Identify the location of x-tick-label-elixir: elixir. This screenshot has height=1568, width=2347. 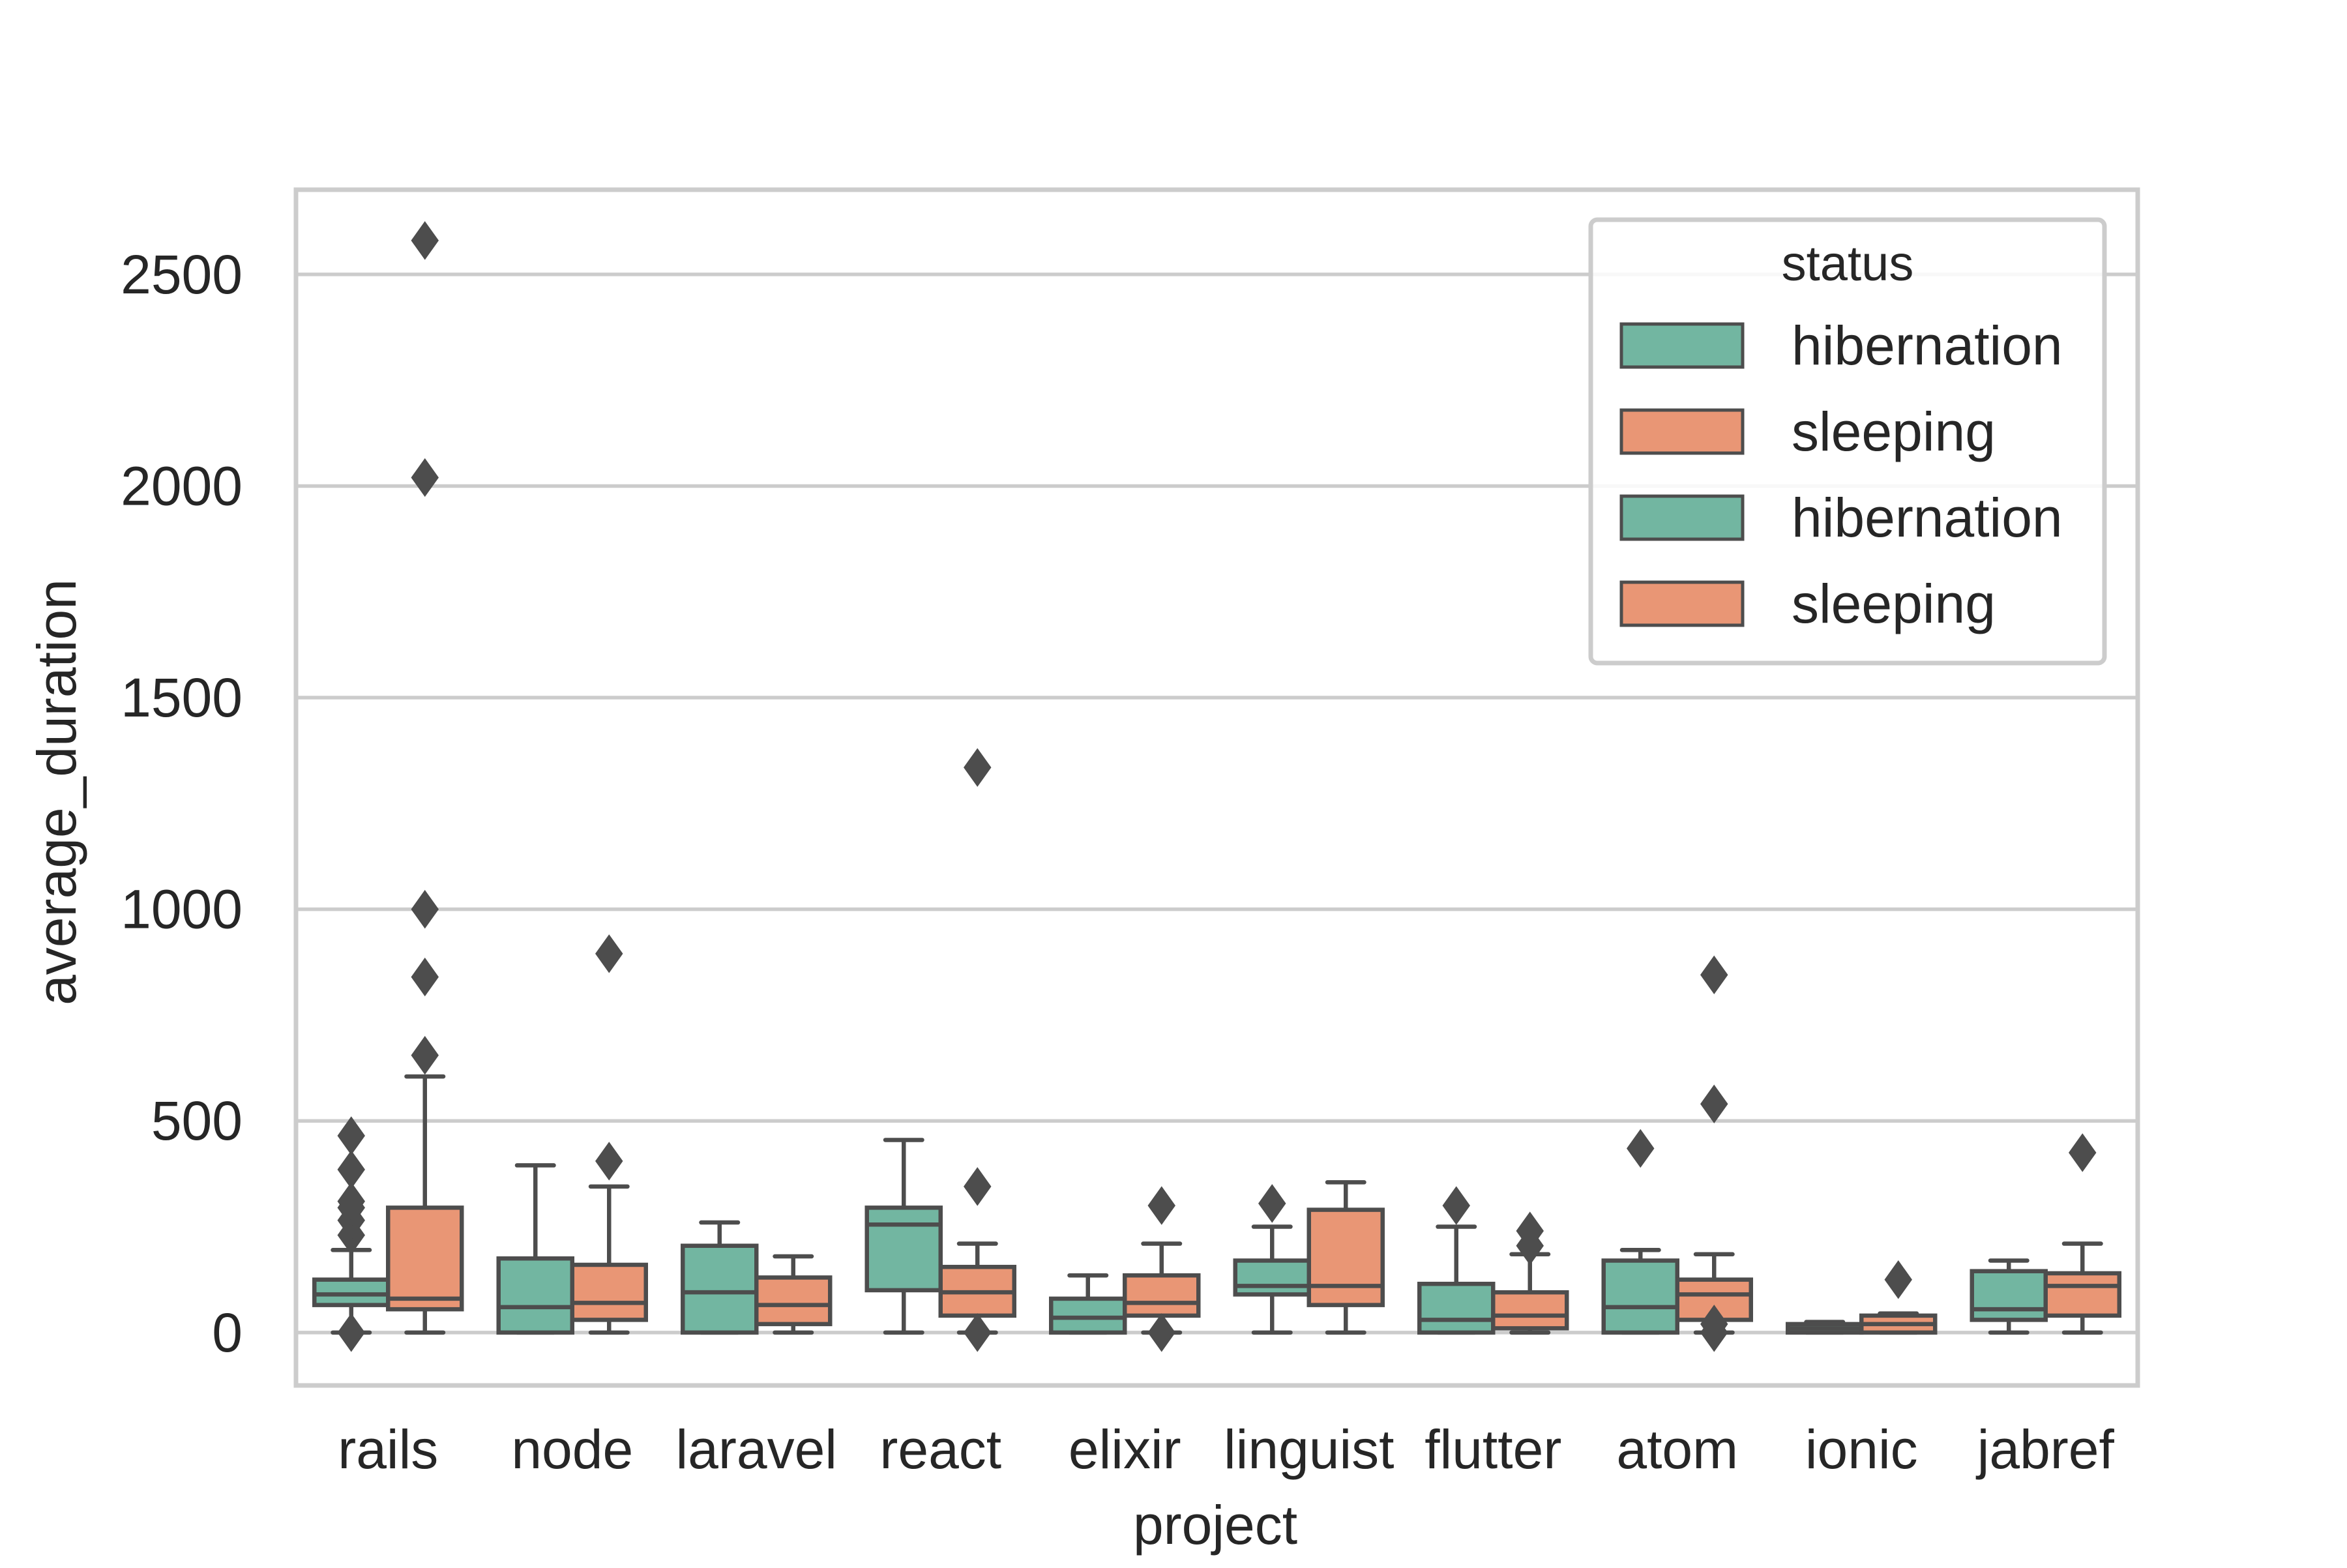
(1125, 1450).